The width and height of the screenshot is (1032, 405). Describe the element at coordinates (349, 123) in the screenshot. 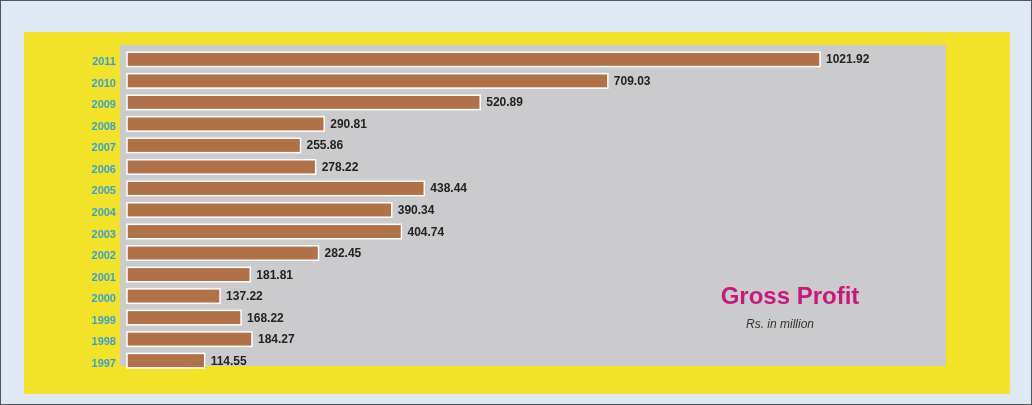

I see `data-label: 290.81` at that location.